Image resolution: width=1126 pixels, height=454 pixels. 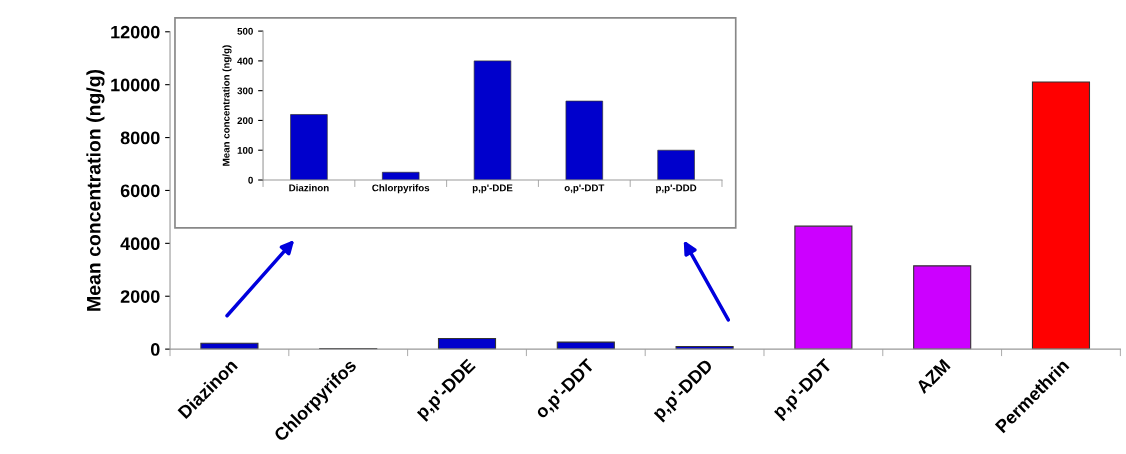 I want to click on y-tick-label: 400, so click(x=245, y=61).